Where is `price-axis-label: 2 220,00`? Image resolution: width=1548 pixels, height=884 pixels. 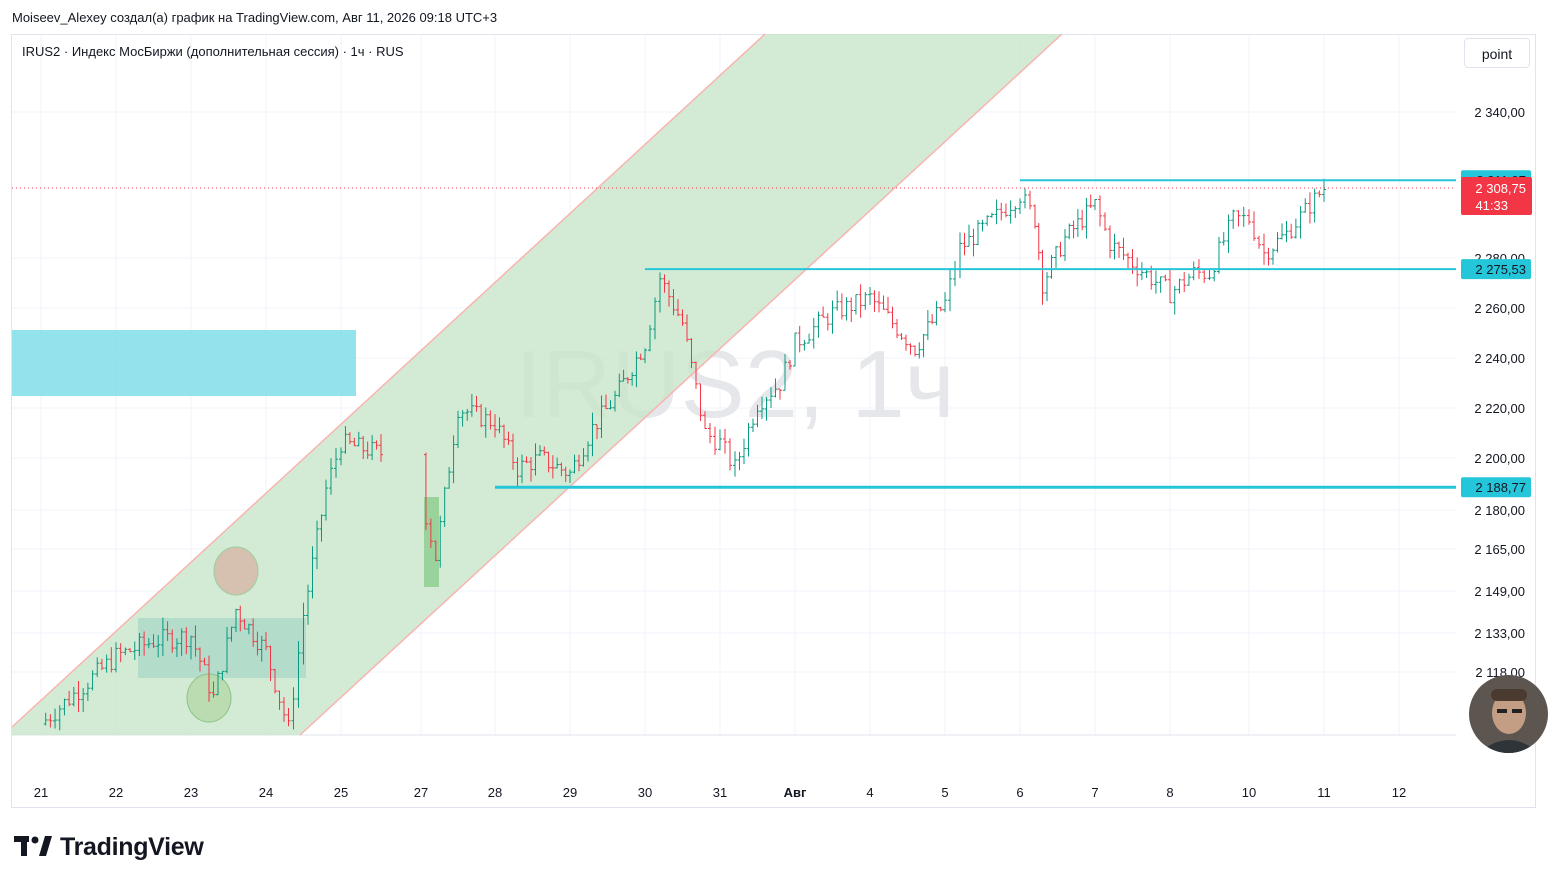 price-axis-label: 2 220,00 is located at coordinates (1499, 408).